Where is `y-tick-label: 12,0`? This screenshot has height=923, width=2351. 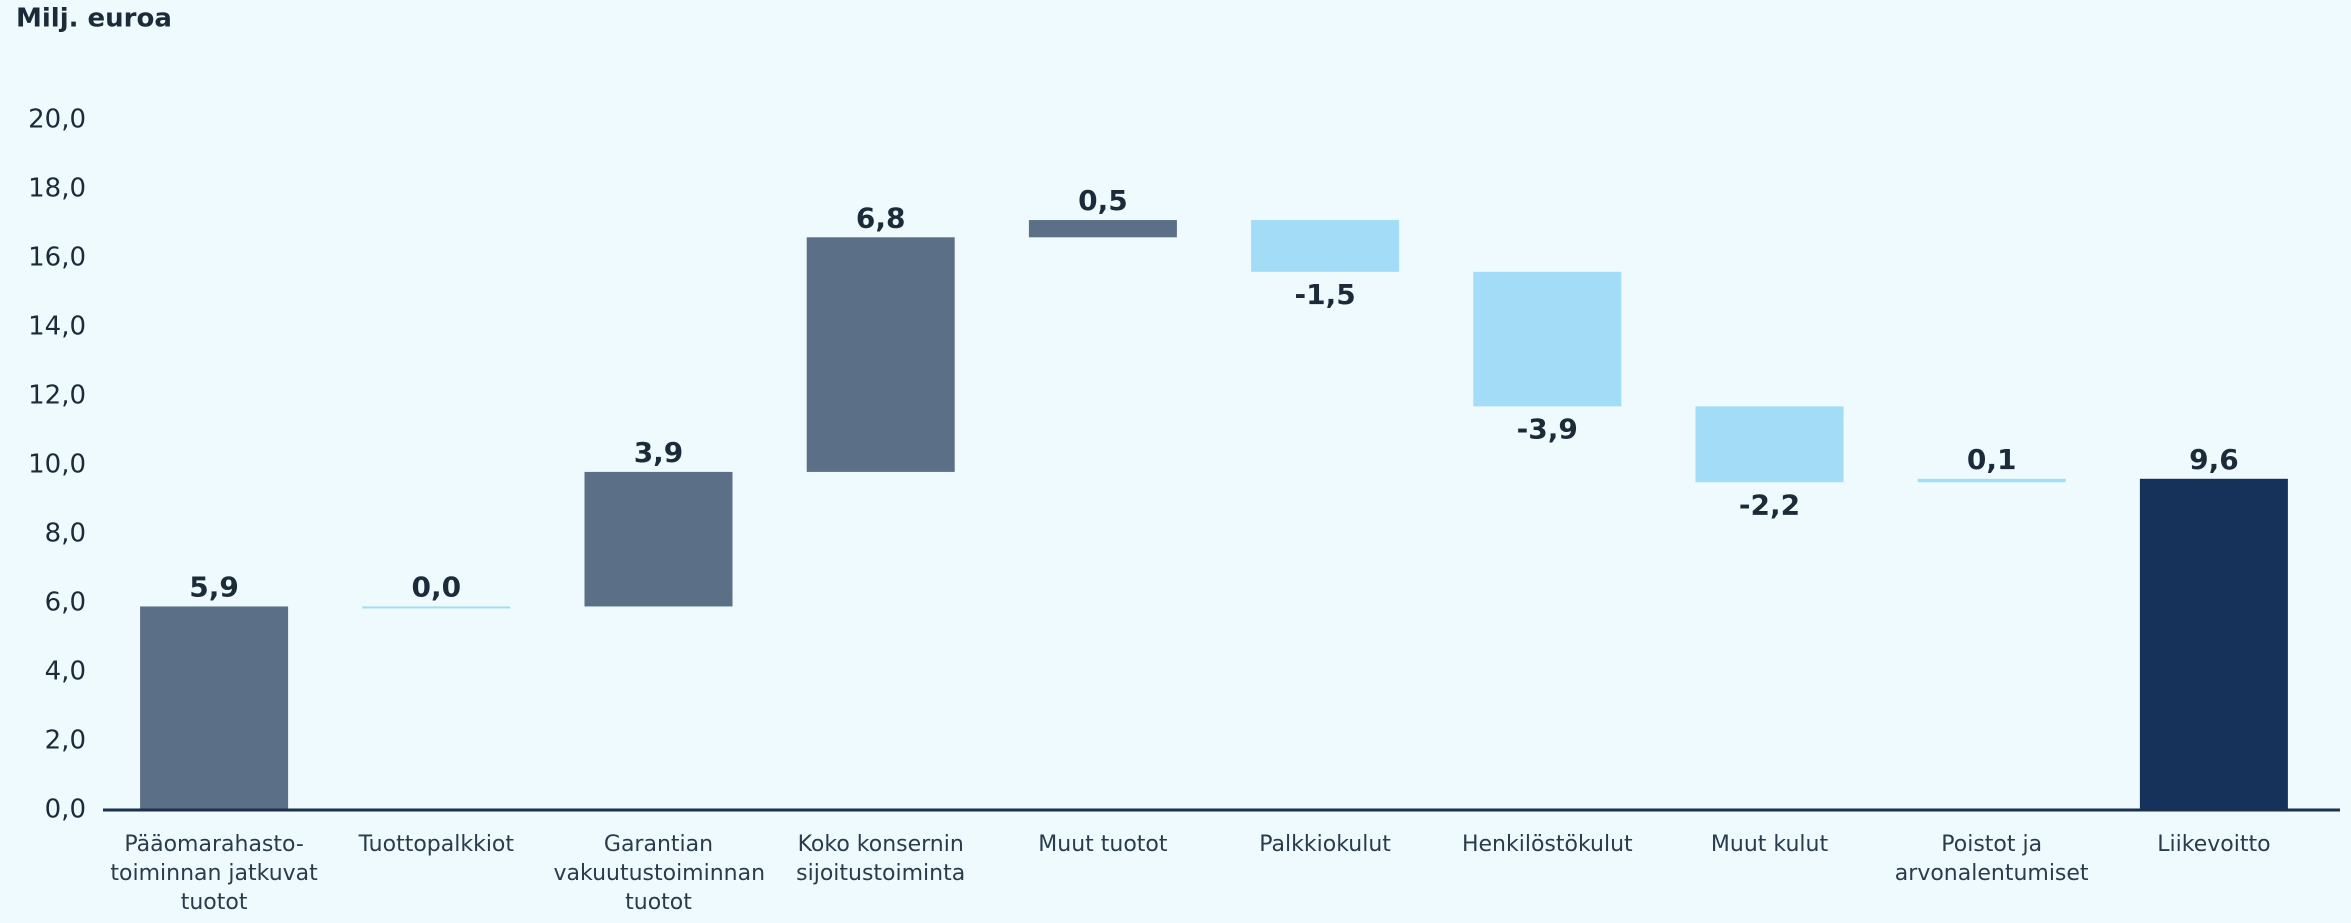
y-tick-label: 12,0 is located at coordinates (57, 396).